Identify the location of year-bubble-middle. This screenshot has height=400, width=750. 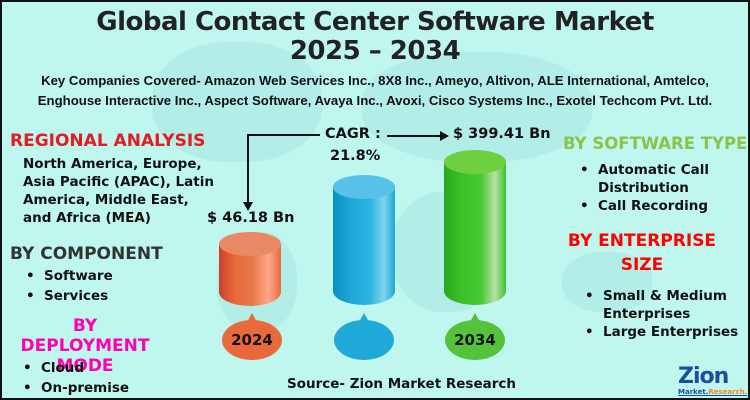
(364, 336).